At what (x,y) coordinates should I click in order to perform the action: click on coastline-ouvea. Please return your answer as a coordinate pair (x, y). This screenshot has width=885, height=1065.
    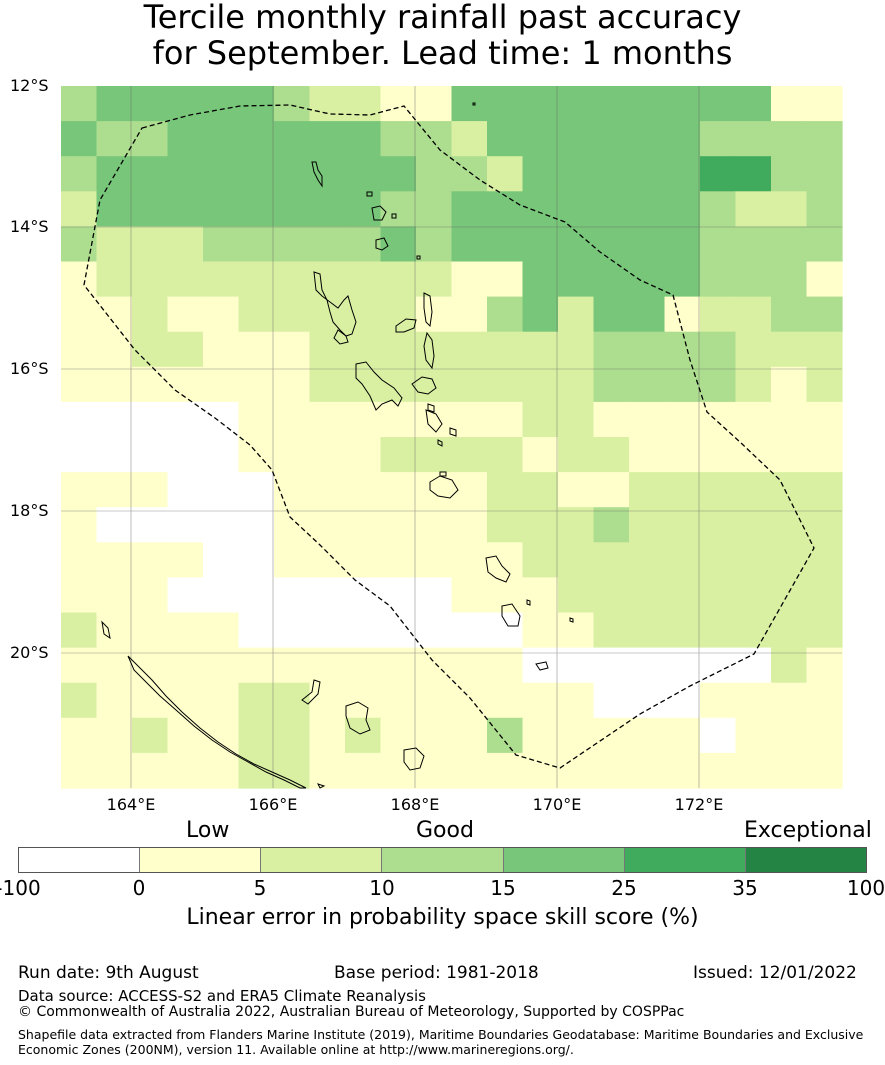
    Looking at the image, I should click on (311, 692).